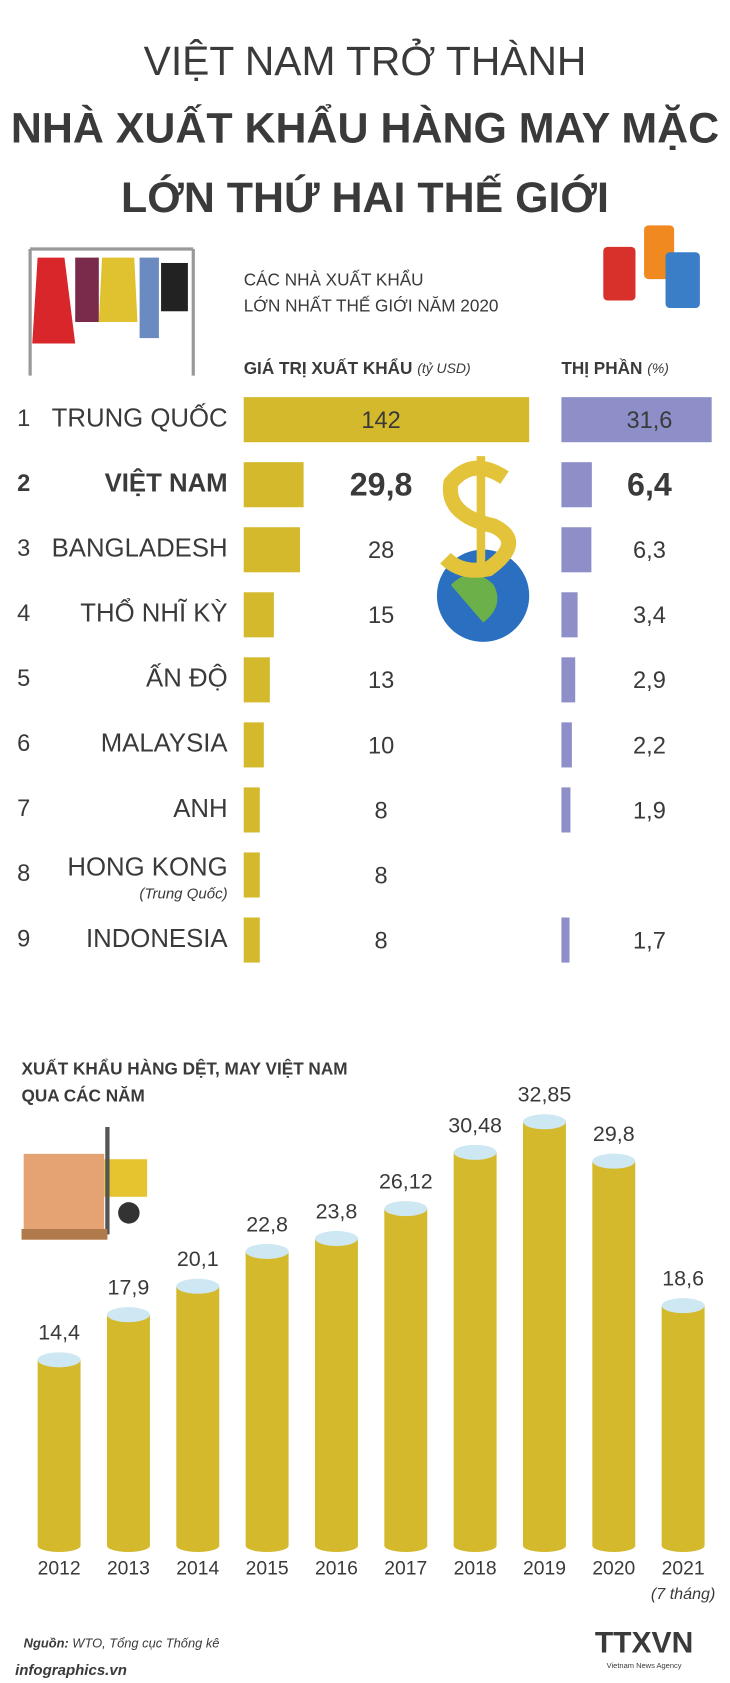  Describe the element at coordinates (140, 417) in the screenshot. I see `category-label: TRUNG QUỐC` at that location.